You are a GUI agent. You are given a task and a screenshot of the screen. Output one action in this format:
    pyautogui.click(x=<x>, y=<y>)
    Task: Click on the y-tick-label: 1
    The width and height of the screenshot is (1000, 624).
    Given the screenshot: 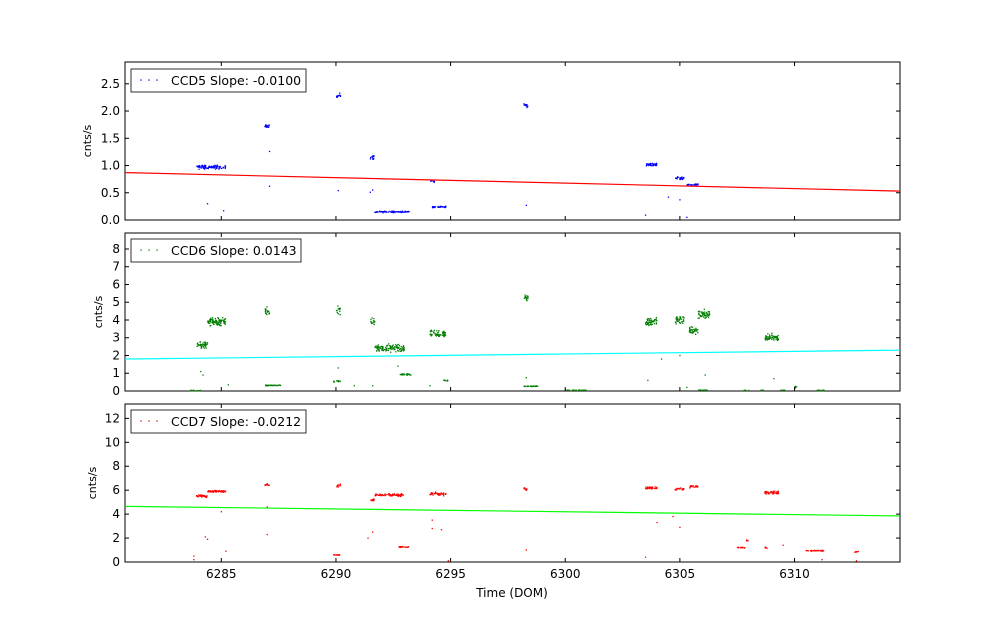 What is the action you would take?
    pyautogui.click(x=116, y=373)
    